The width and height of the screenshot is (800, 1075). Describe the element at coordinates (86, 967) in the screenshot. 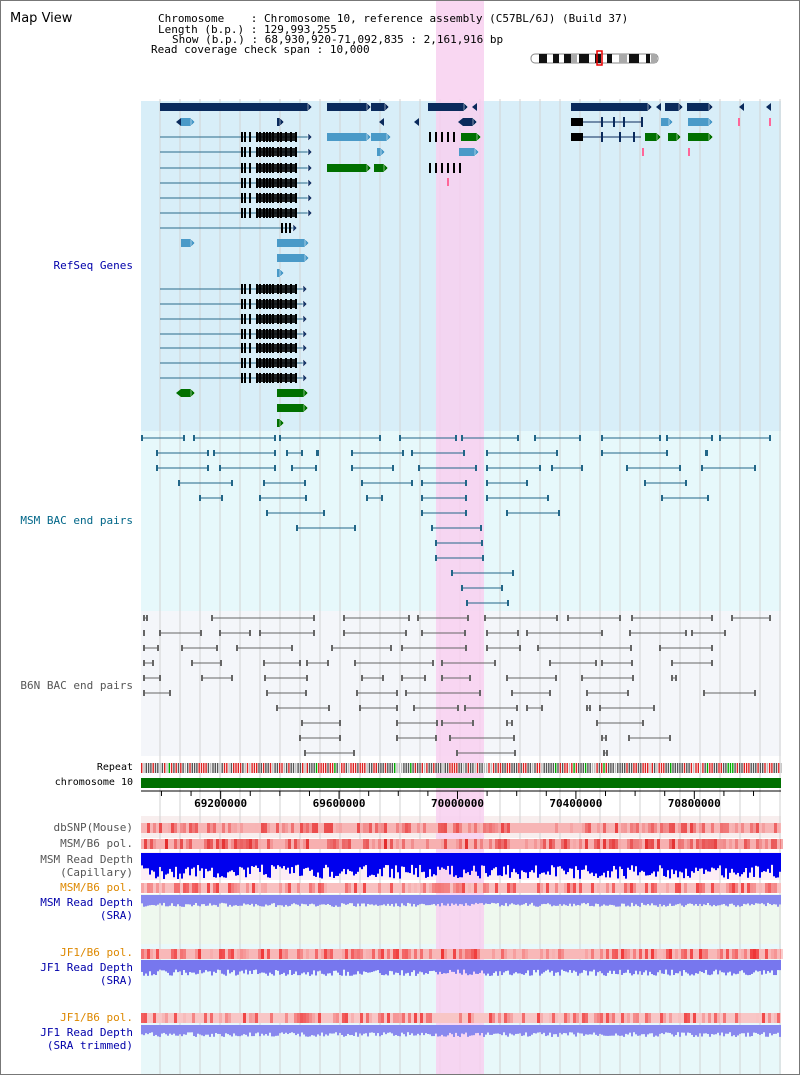

I see `track-label-jf1-depth: JF1 Read Depth` at that location.